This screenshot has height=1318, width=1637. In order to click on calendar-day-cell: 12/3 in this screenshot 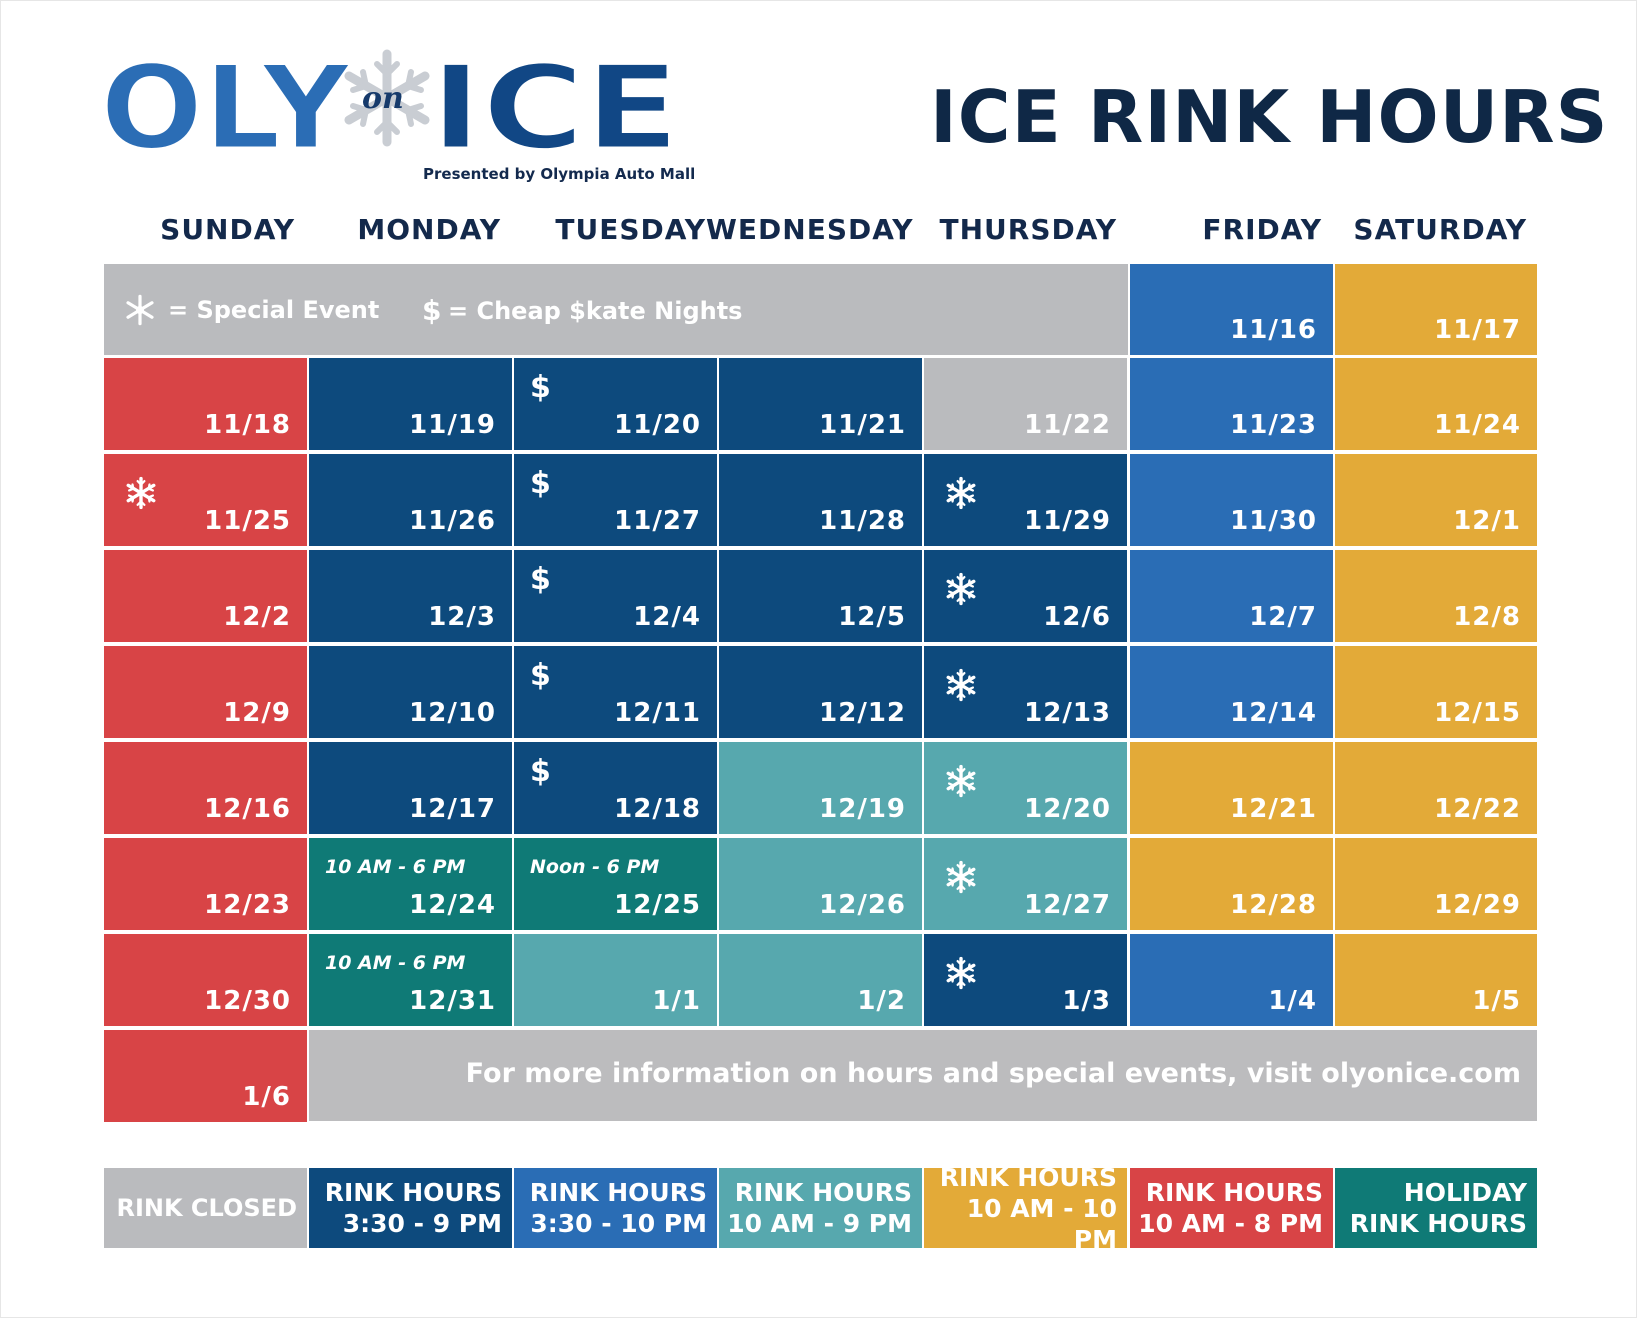, I will do `click(410, 596)`.